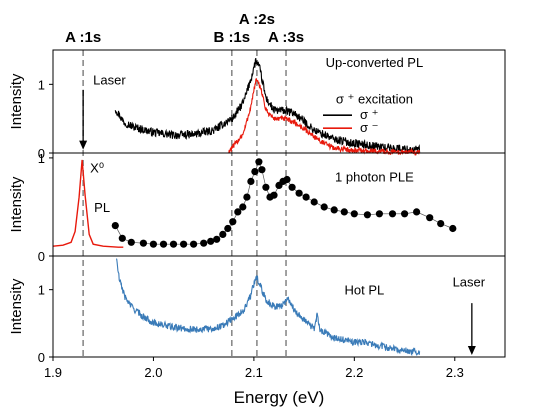 This screenshot has height=416, width=540. What do you see at coordinates (231, 37) in the screenshot?
I see `transition-label: B :1s` at bounding box center [231, 37].